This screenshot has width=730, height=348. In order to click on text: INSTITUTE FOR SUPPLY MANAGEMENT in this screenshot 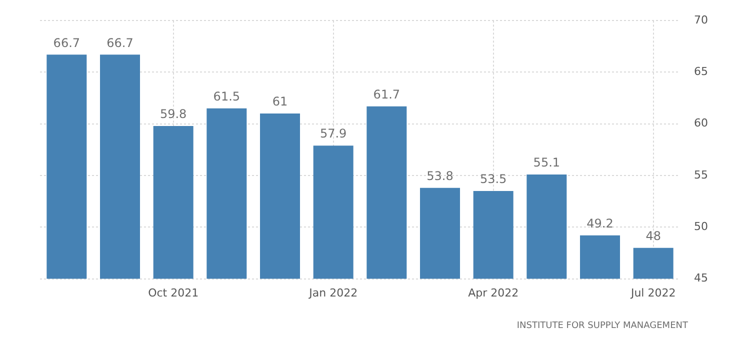, I will do `click(602, 325)`.